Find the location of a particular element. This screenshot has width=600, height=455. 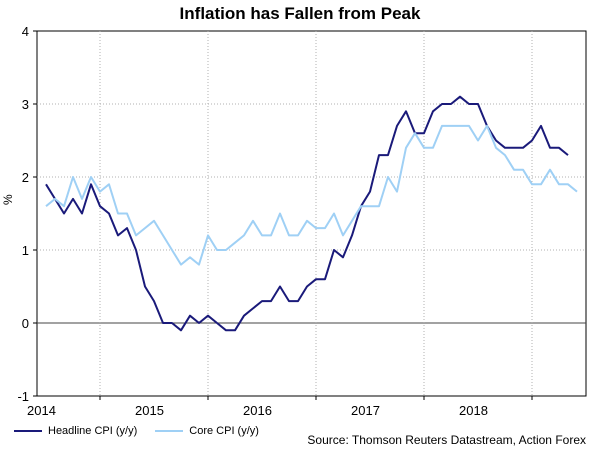

y-tick-label: 1 is located at coordinates (25, 250).